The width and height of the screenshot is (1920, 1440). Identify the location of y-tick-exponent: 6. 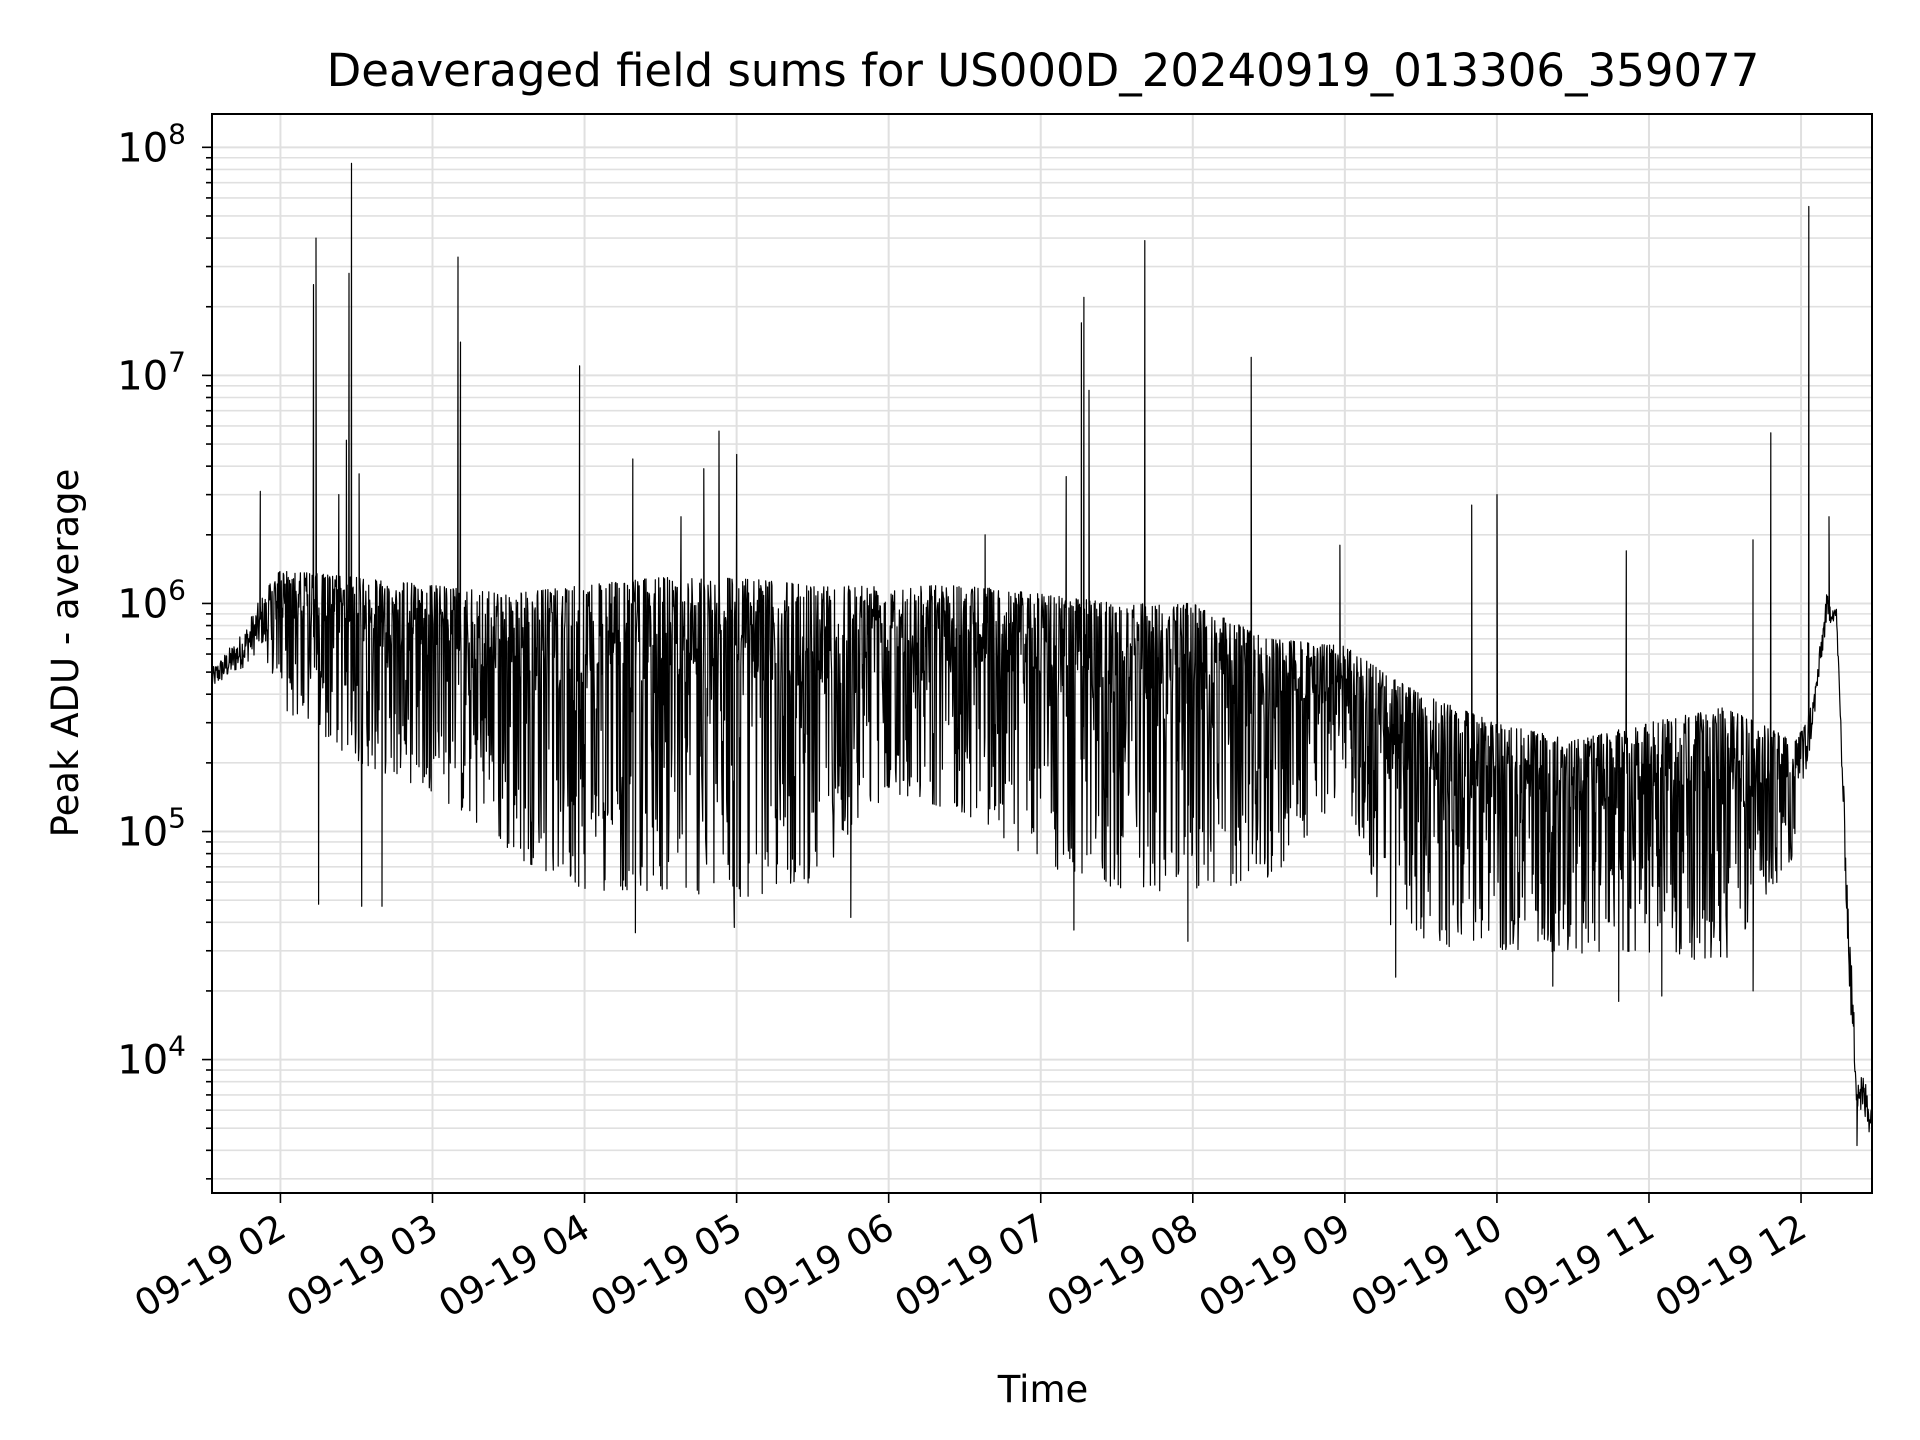
(177, 589).